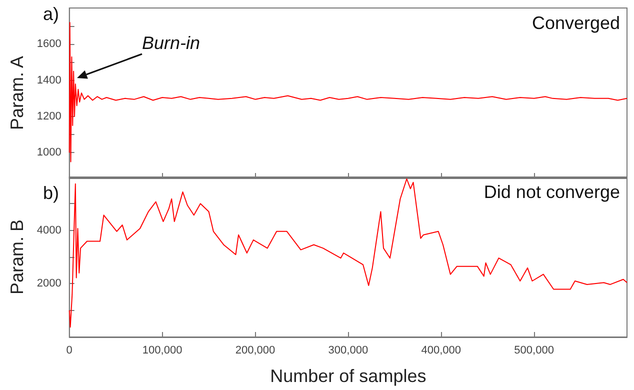 Image resolution: width=634 pixels, height=390 pixels. I want to click on y-tick-label: 1000, so click(49, 152).